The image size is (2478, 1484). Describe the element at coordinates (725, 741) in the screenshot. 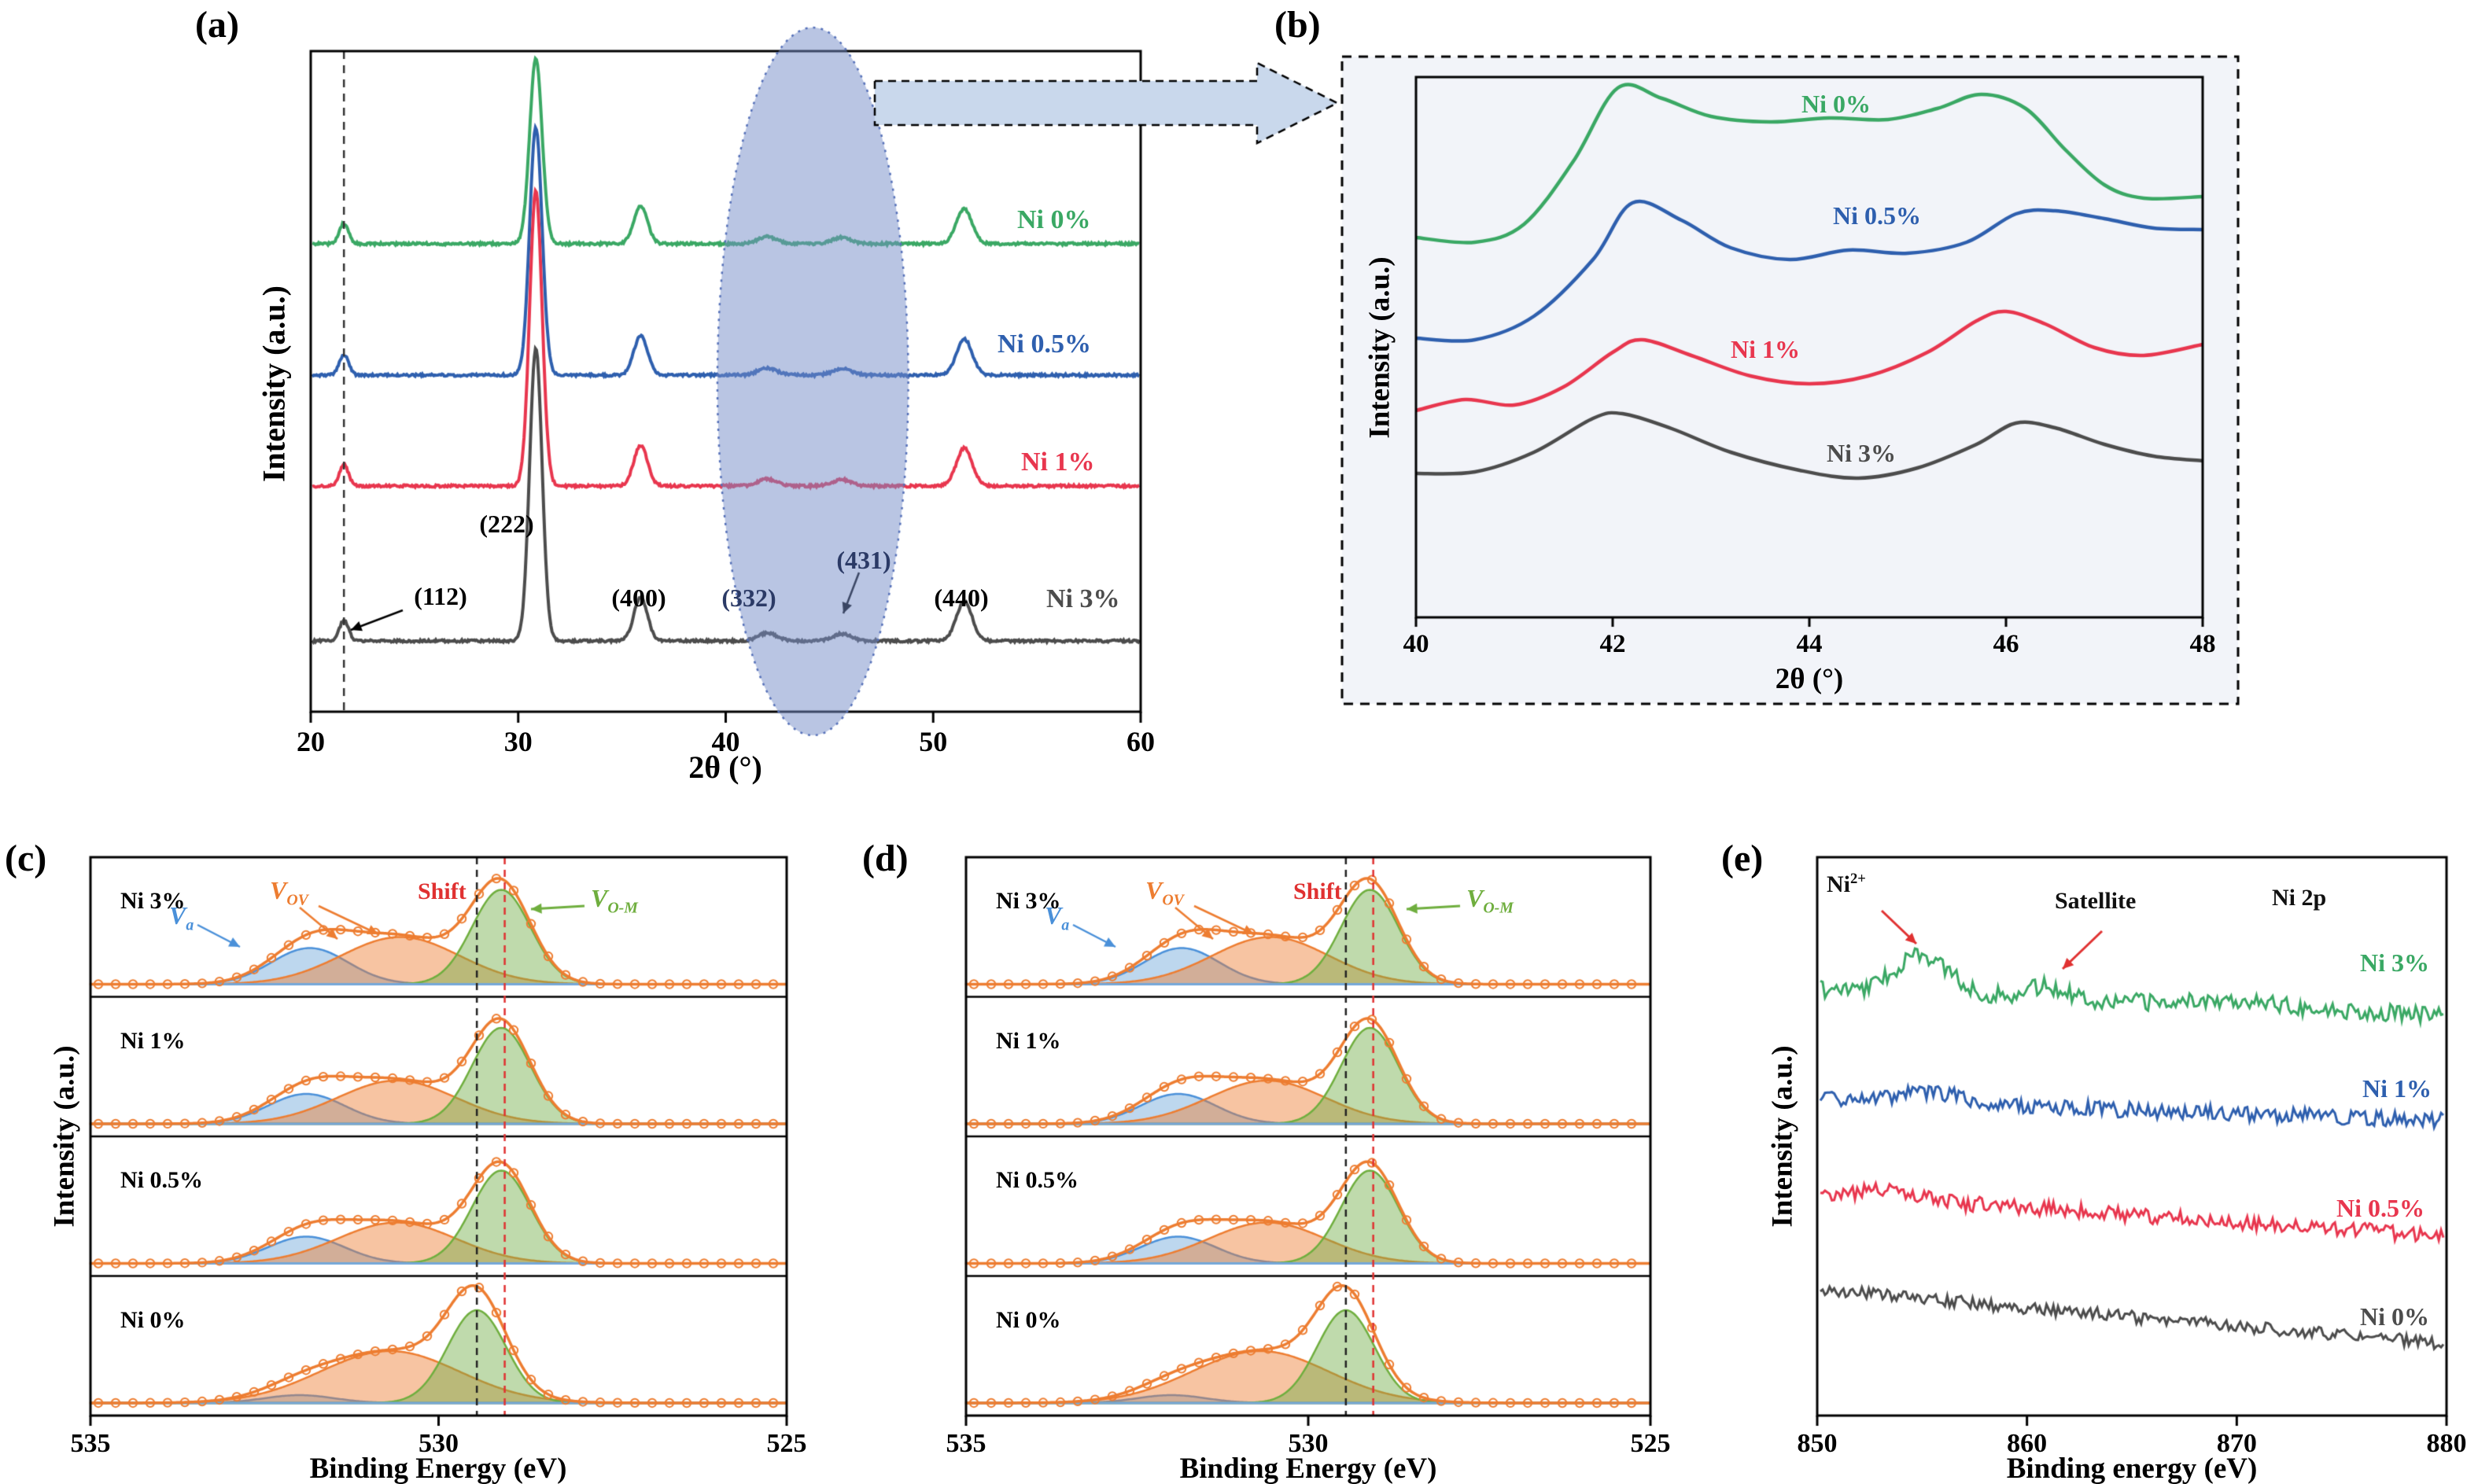

I see `panel-a-tick-label: 40` at that location.